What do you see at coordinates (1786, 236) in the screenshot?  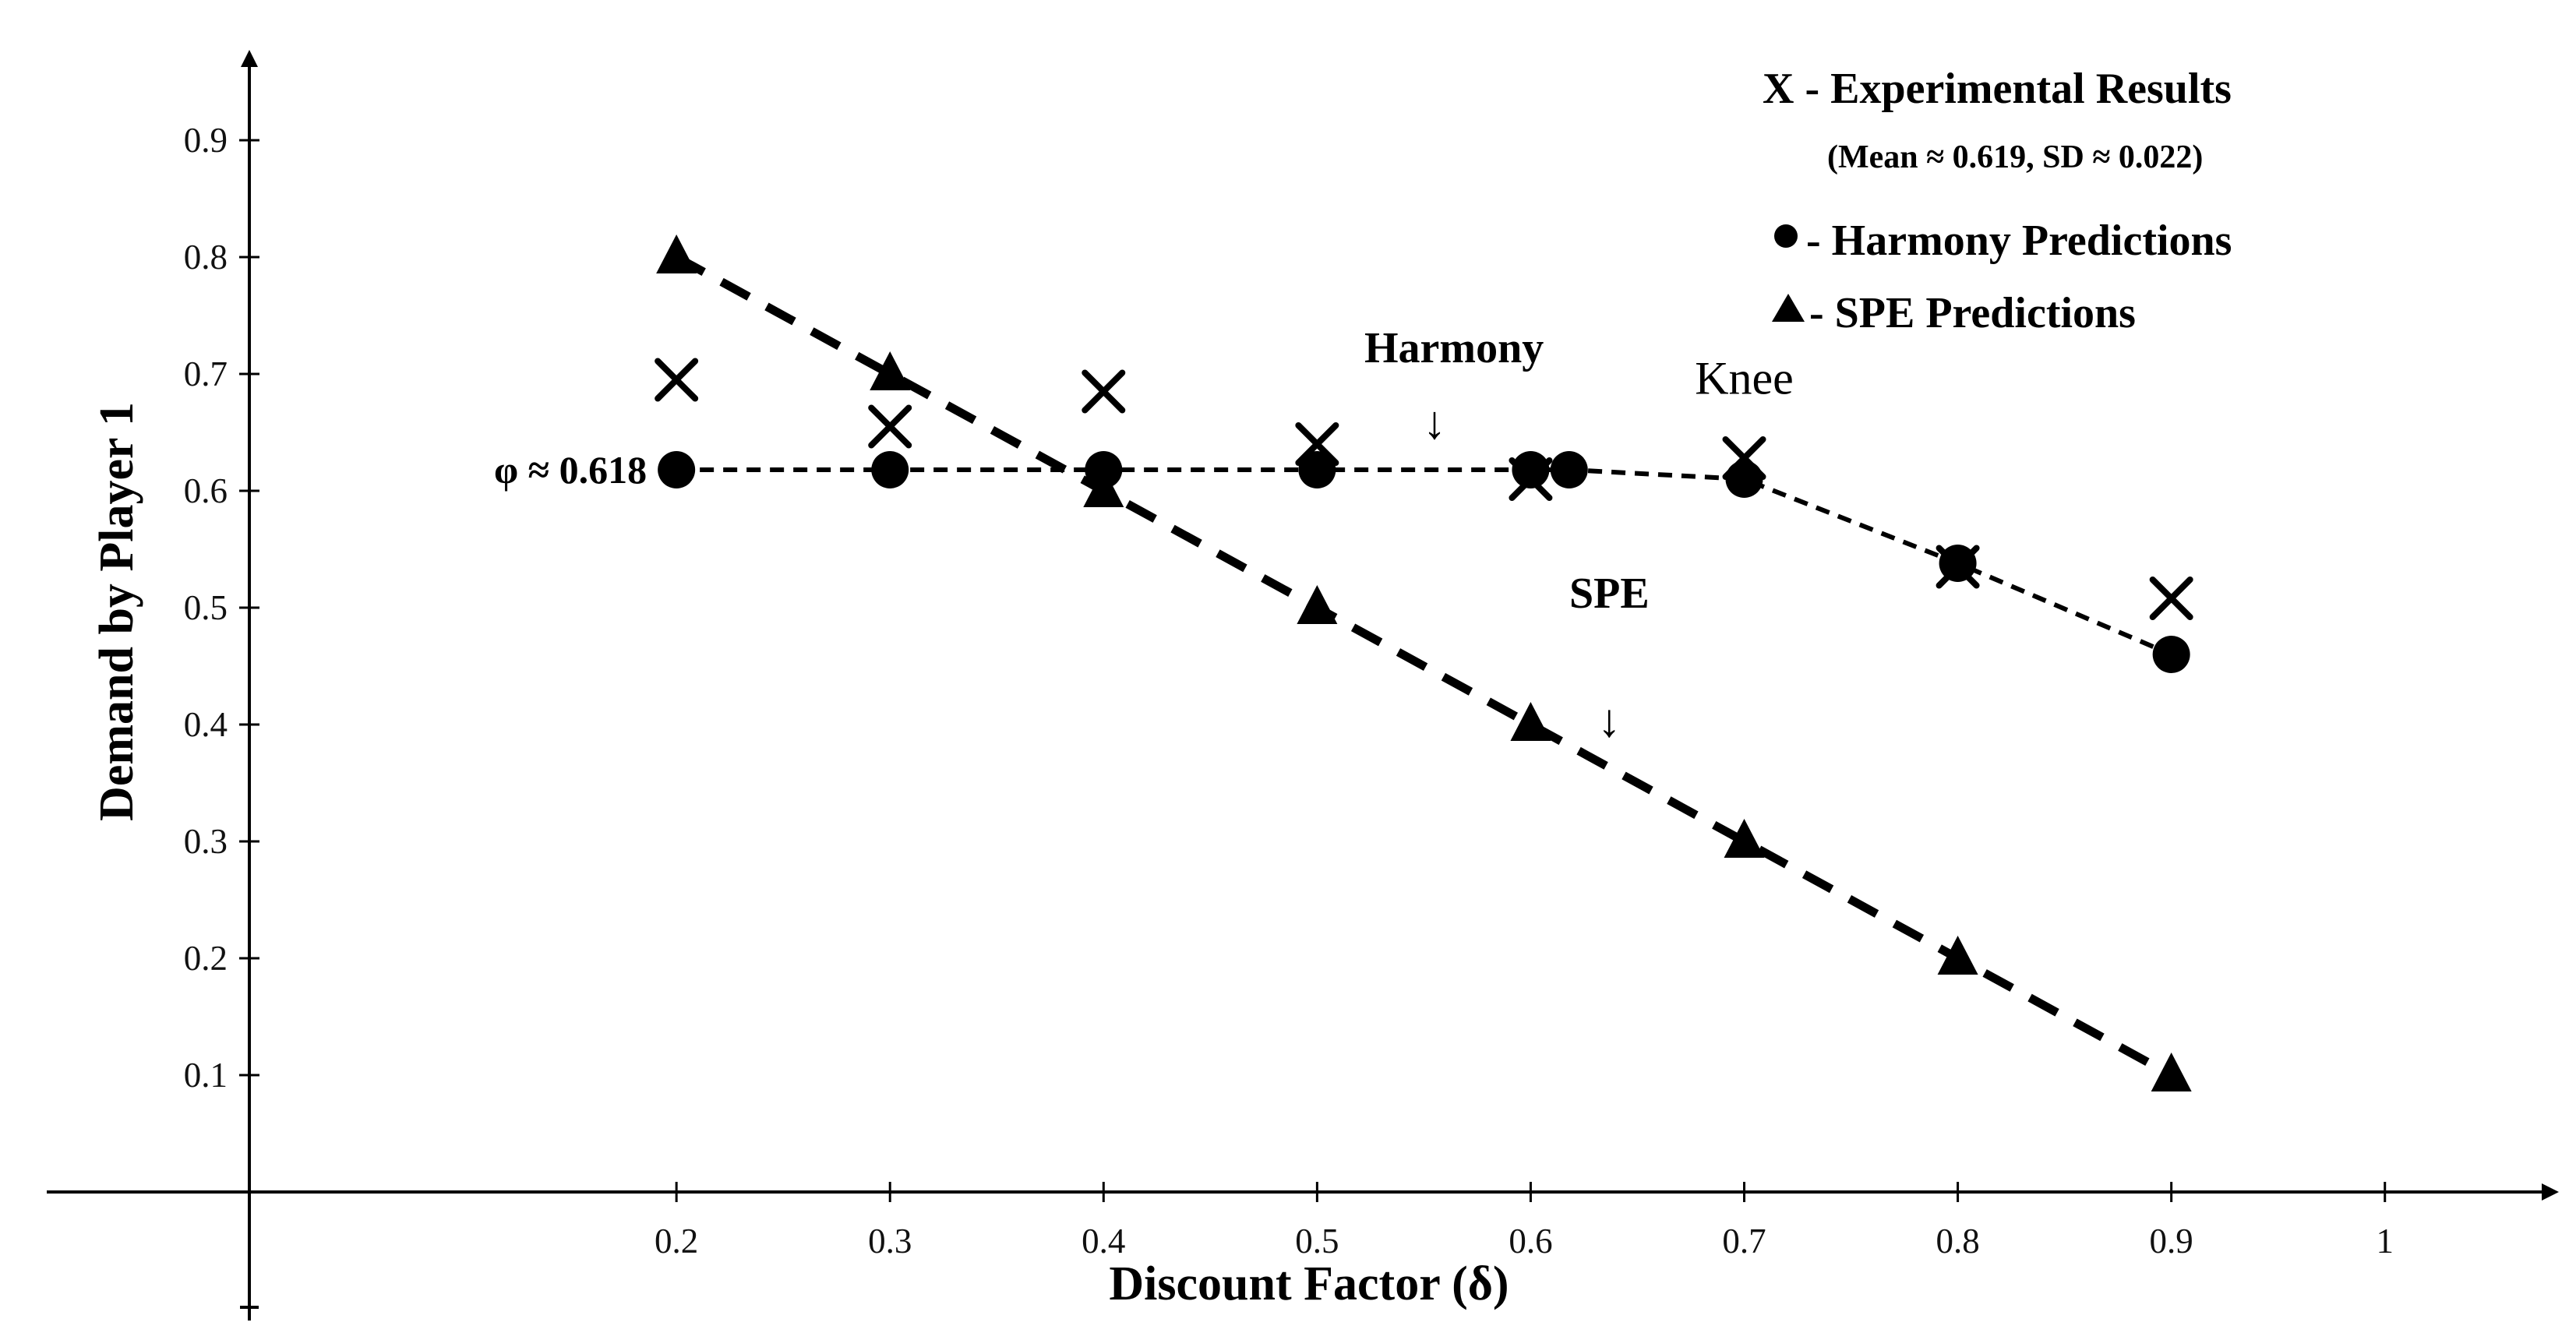 I see `legend-harmony-marker` at bounding box center [1786, 236].